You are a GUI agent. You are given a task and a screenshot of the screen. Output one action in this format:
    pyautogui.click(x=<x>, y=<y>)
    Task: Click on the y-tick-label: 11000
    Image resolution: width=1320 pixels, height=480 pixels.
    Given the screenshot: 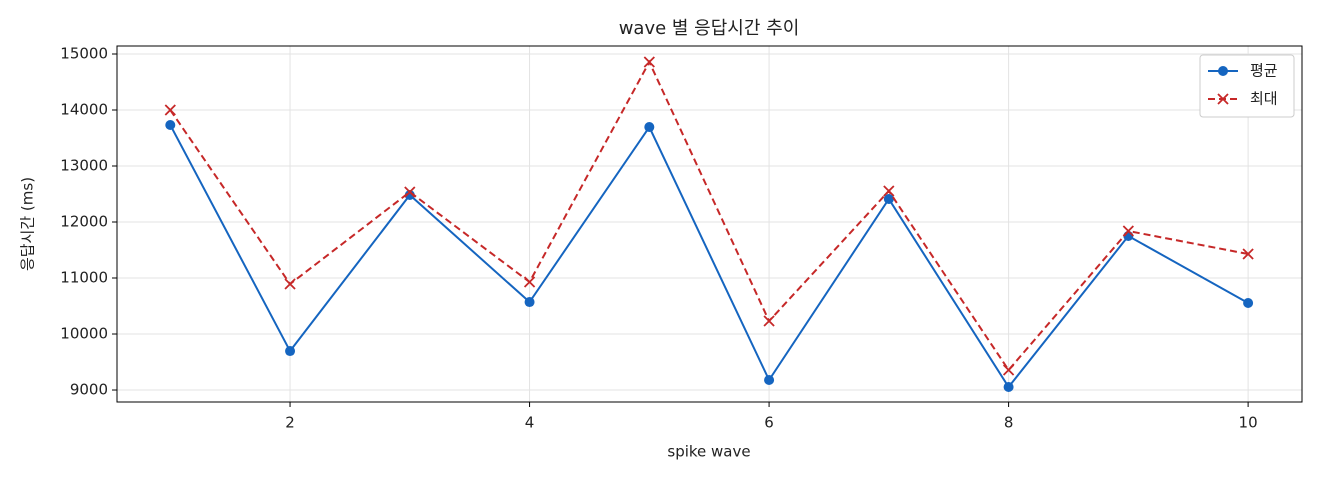 What is the action you would take?
    pyautogui.click(x=84, y=278)
    